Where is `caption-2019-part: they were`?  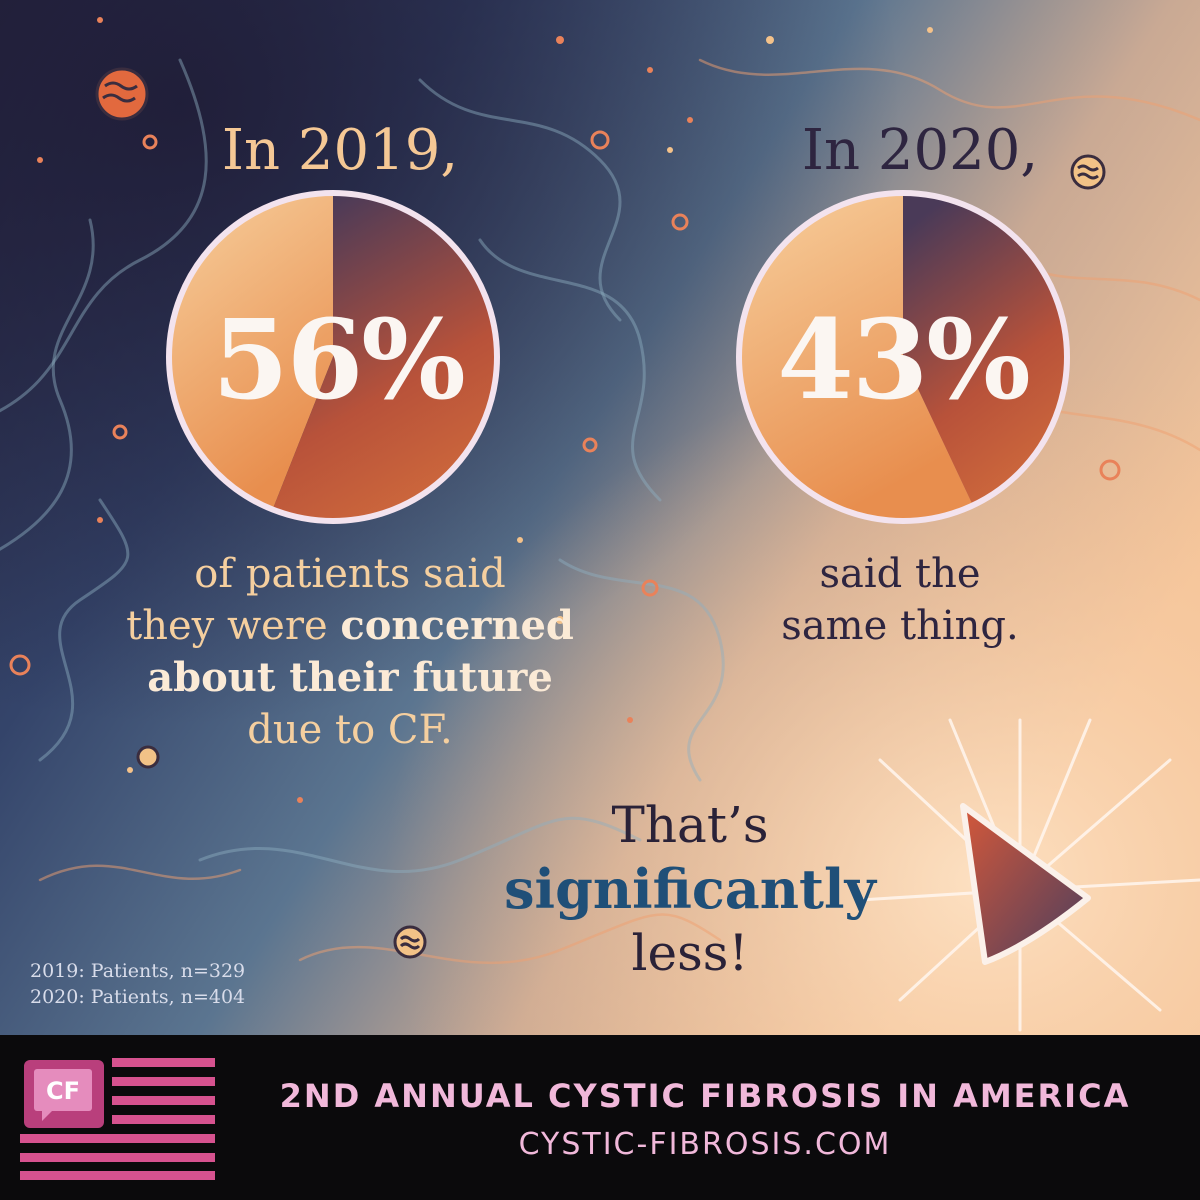
caption-2019-part: they were is located at coordinates (233, 626).